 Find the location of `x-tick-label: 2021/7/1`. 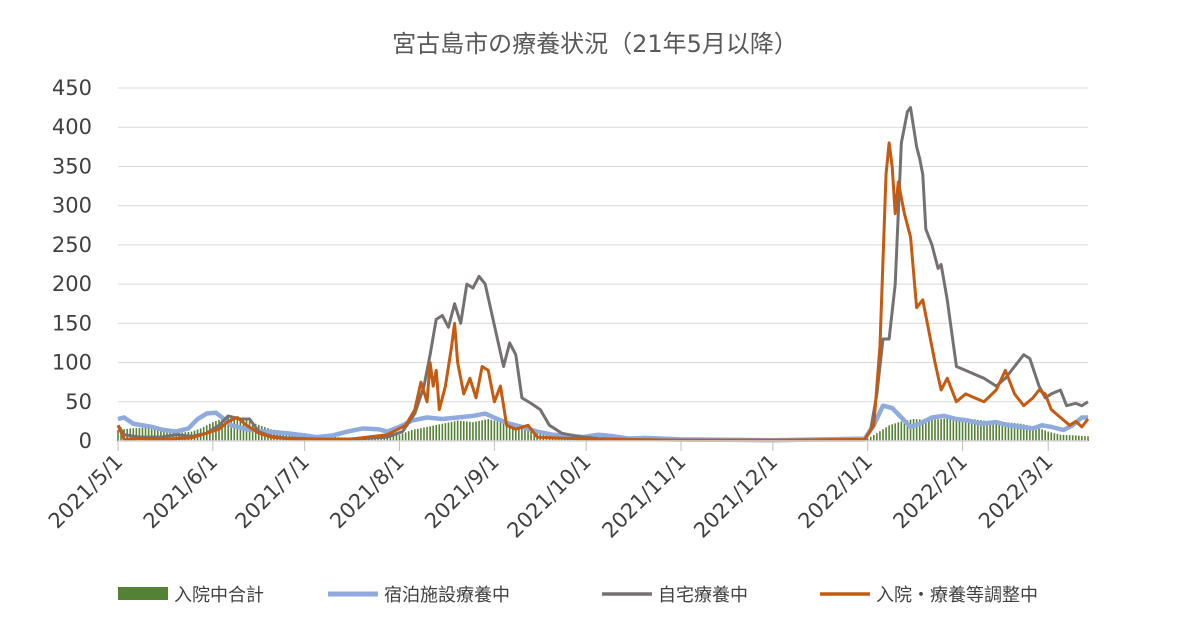

x-tick-label: 2021/7/1 is located at coordinates (273, 492).